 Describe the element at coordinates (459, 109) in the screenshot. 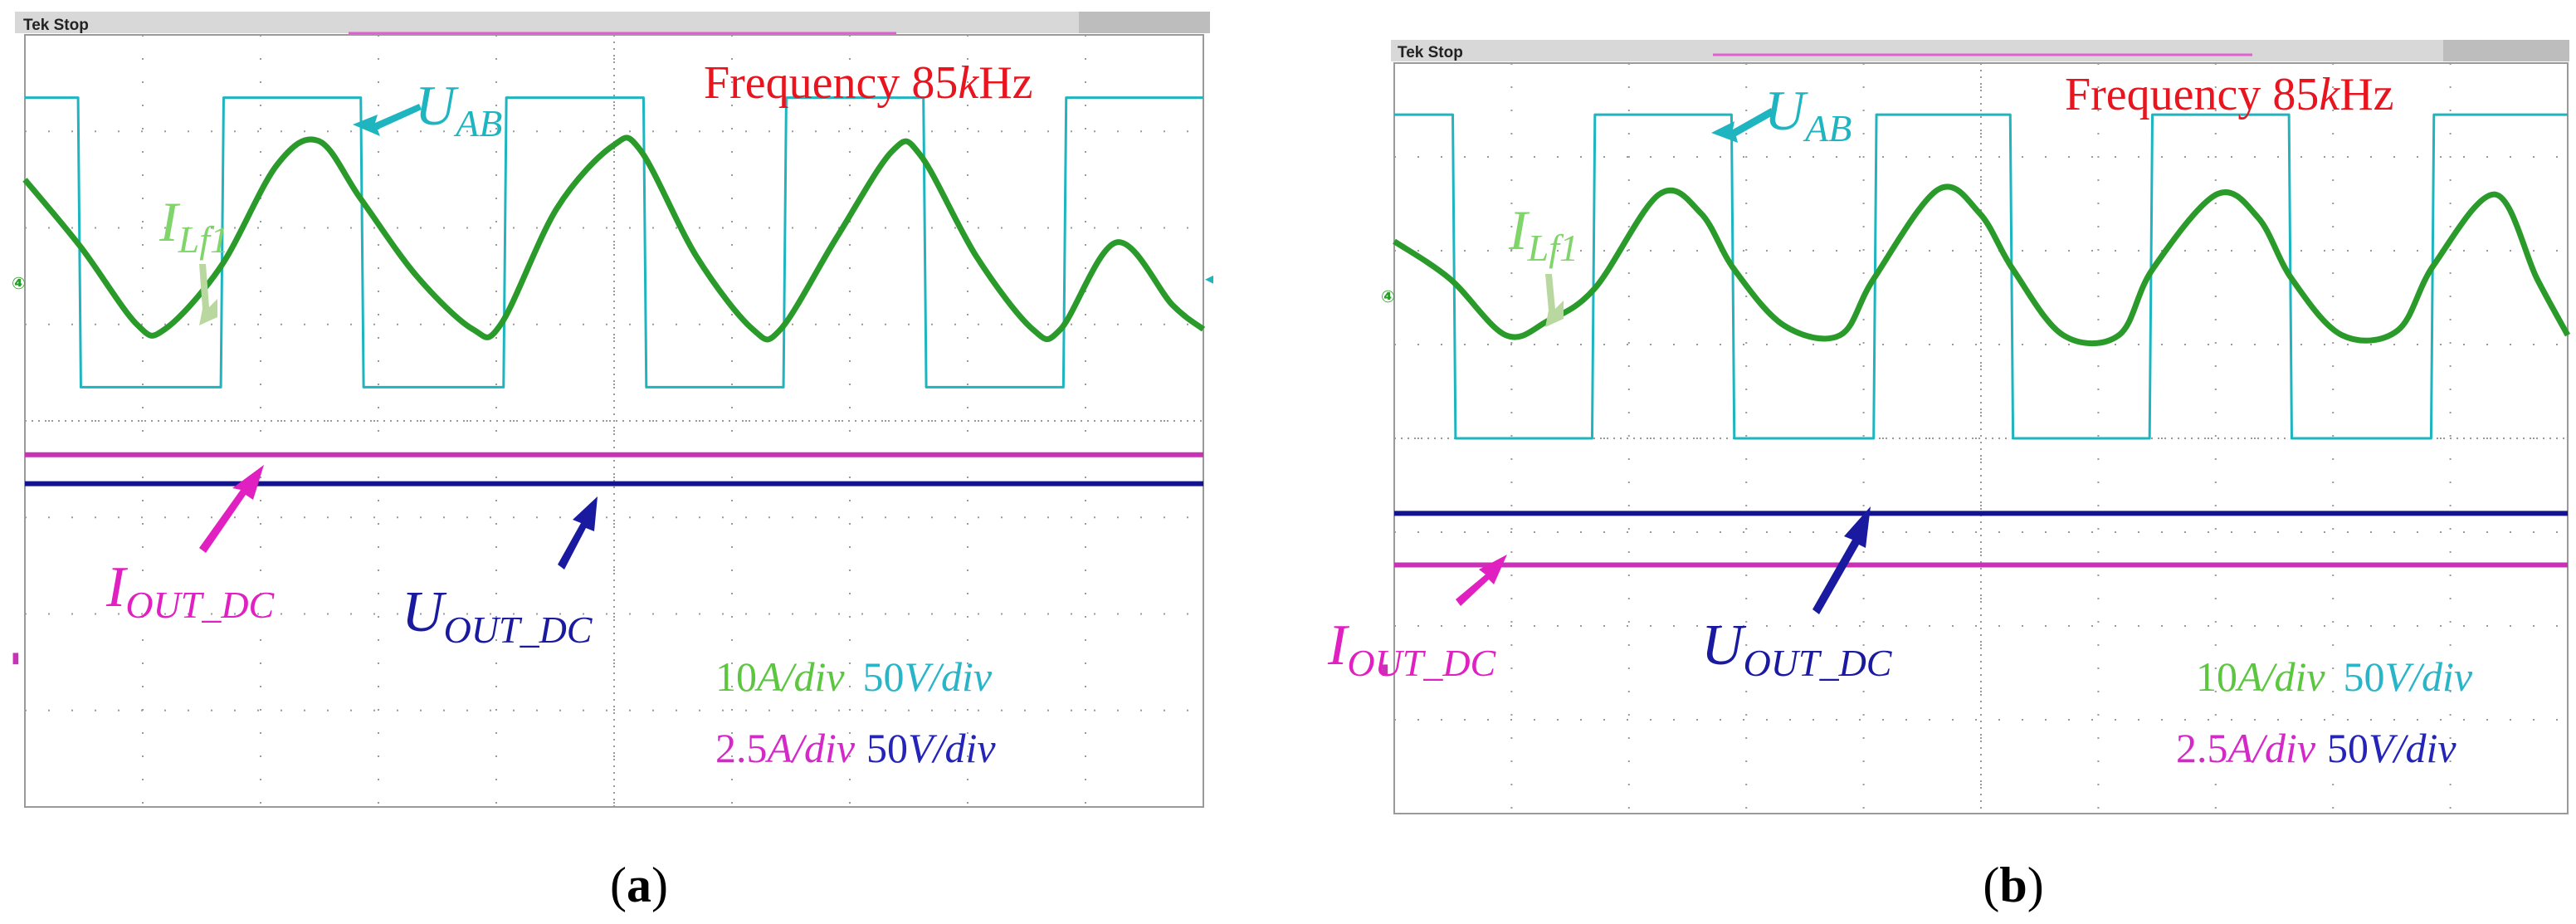

I see `label-uab: UAB` at that location.